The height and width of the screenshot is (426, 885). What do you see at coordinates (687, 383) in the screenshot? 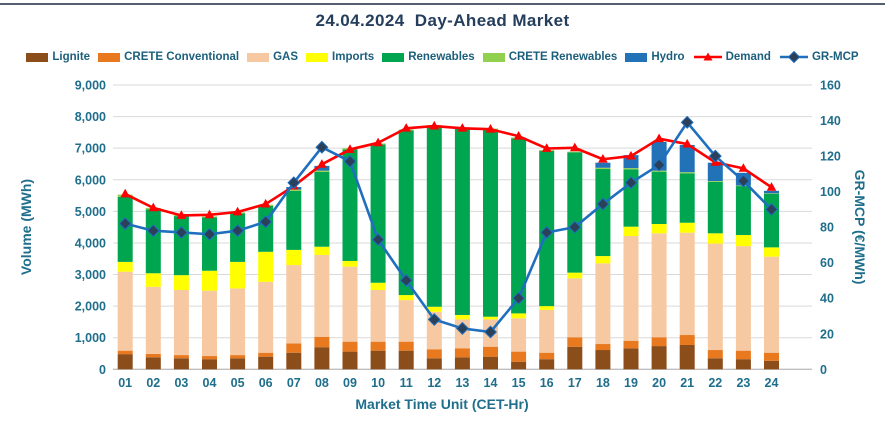
I see `x-tick-label: 21` at bounding box center [687, 383].